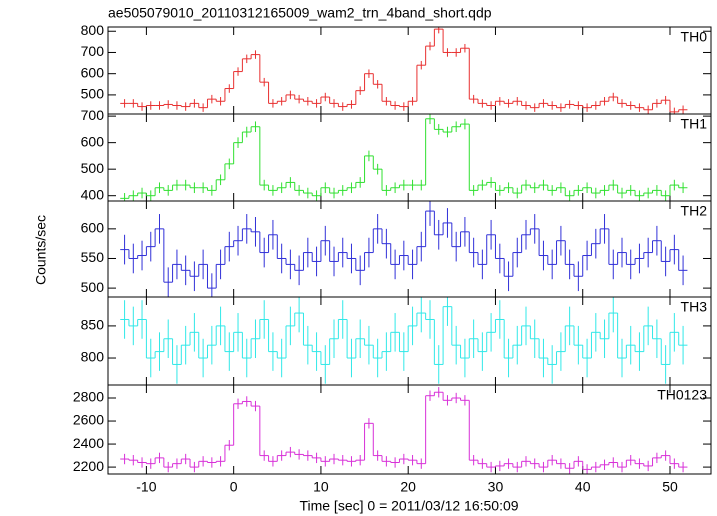 The height and width of the screenshot is (516, 717). Describe the element at coordinates (694, 307) in the screenshot. I see `panel-label: TH3` at that location.